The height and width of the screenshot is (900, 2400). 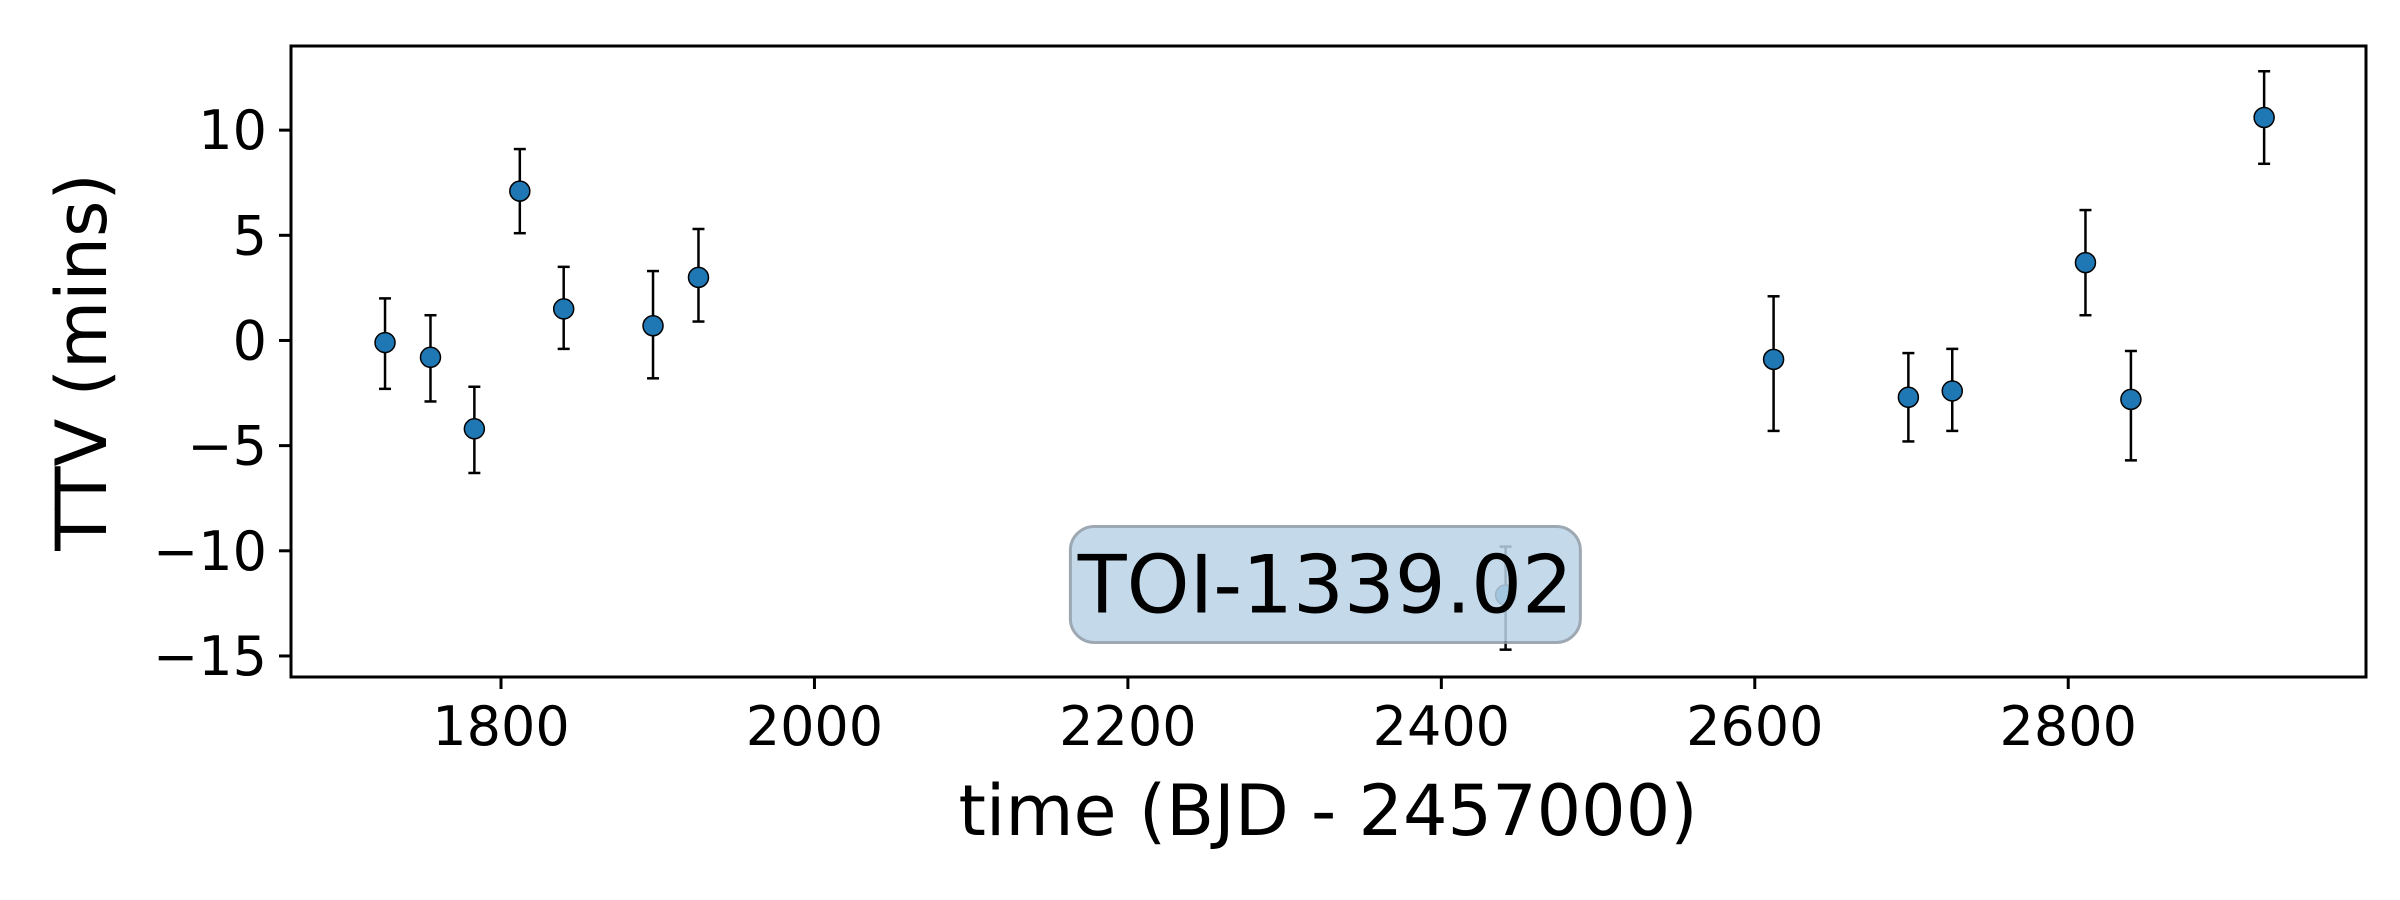 I want to click on x-axis-ticks: 1800 2000 2200 2400 2600 2800, so click(x=1284, y=717).